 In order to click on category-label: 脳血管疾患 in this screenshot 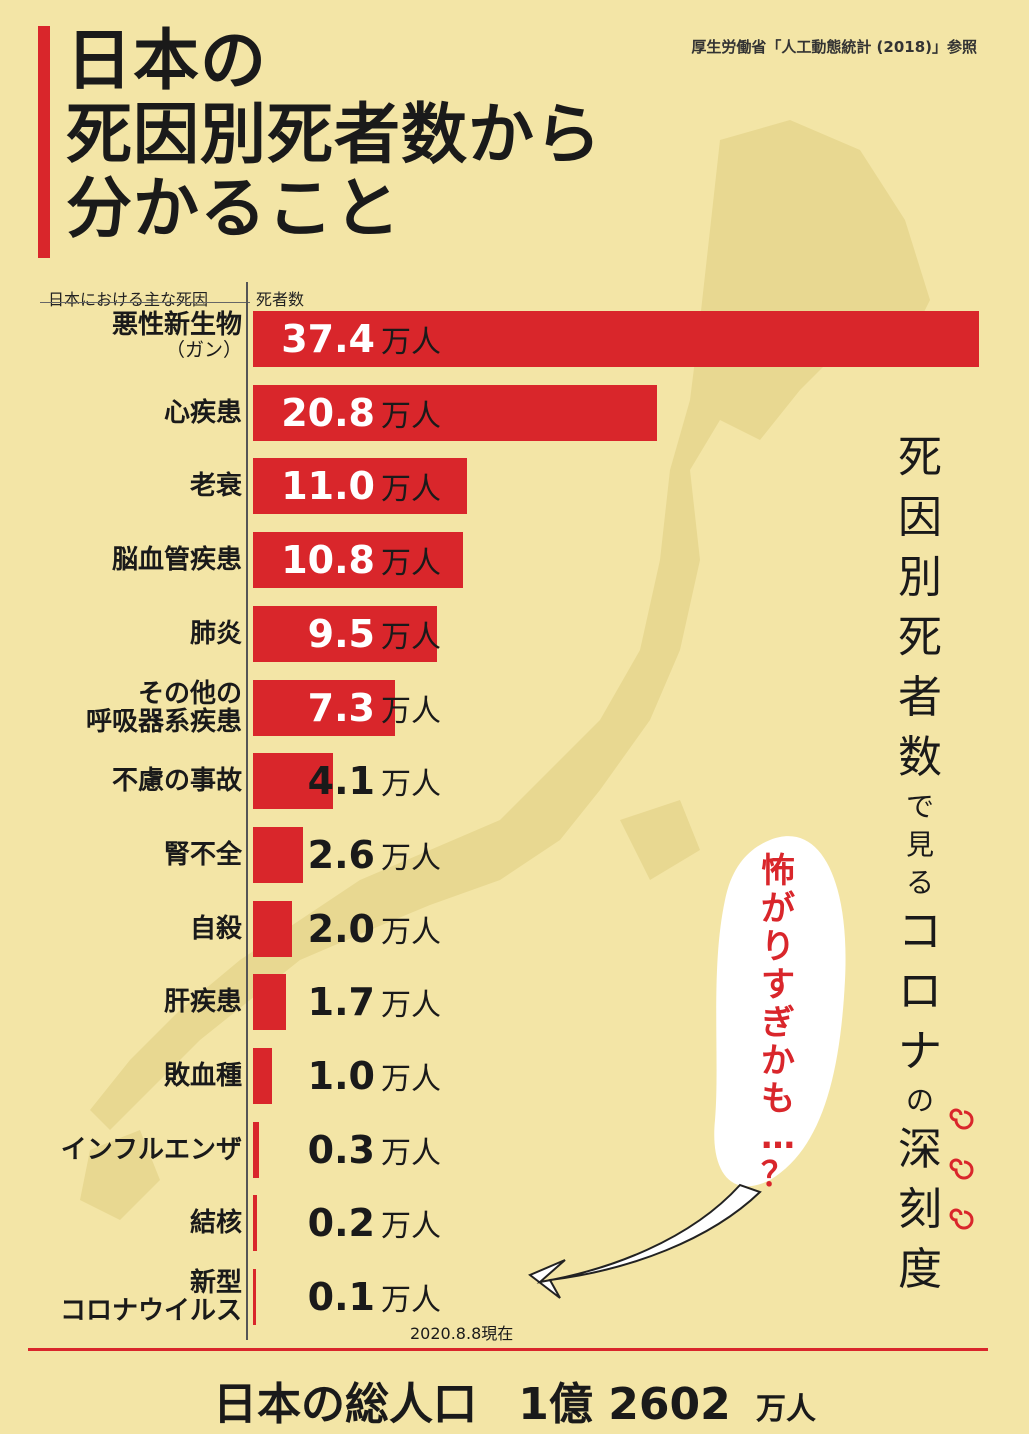, I will do `click(176, 560)`.